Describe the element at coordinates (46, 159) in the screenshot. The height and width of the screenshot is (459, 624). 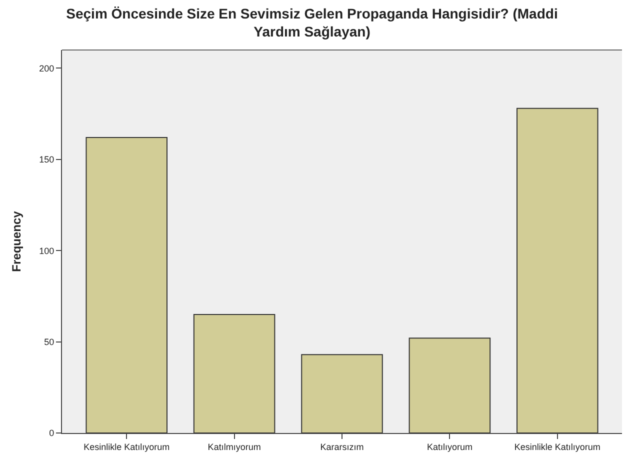
I see `y-tick-label: 150` at that location.